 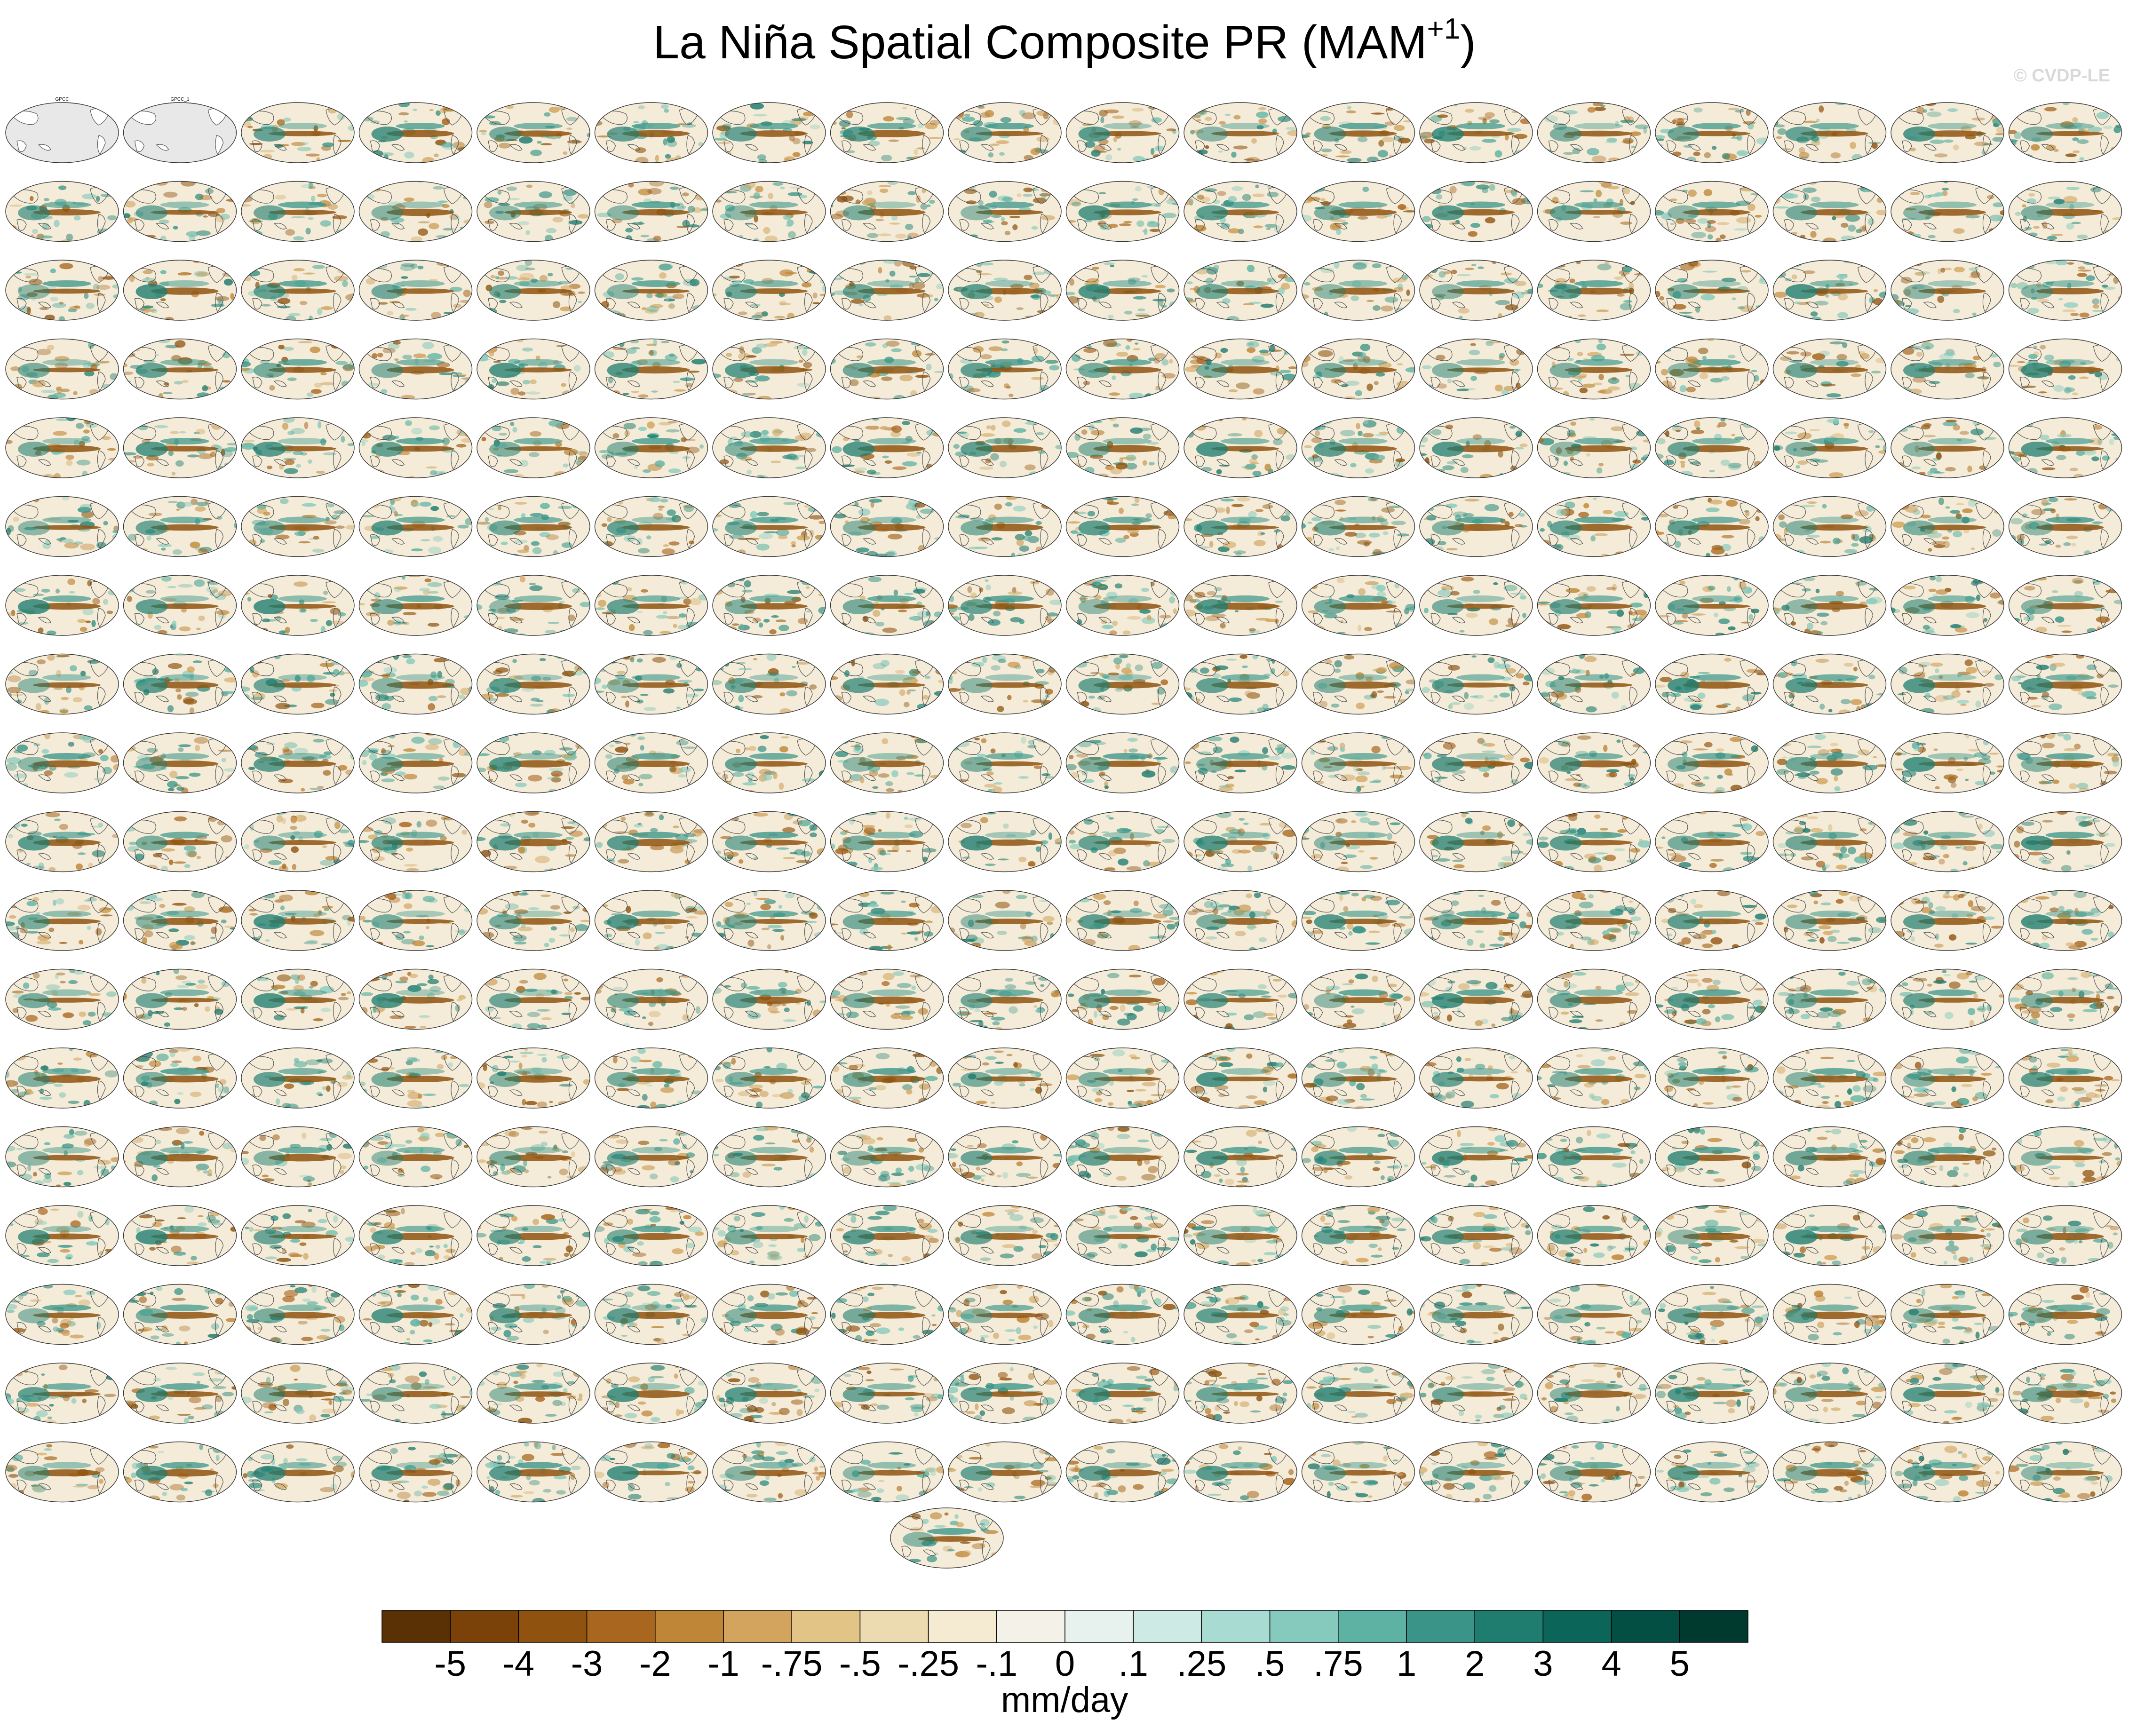 I want to click on panel-label: GPCC_1, so click(x=179, y=99).